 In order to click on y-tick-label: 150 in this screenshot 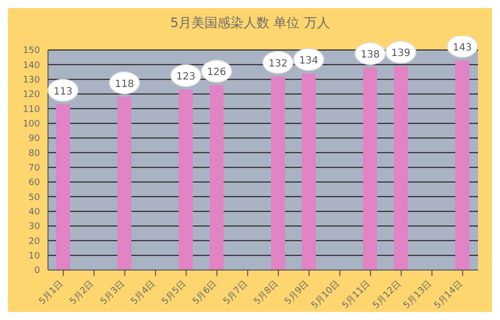, I will do `click(31, 51)`.